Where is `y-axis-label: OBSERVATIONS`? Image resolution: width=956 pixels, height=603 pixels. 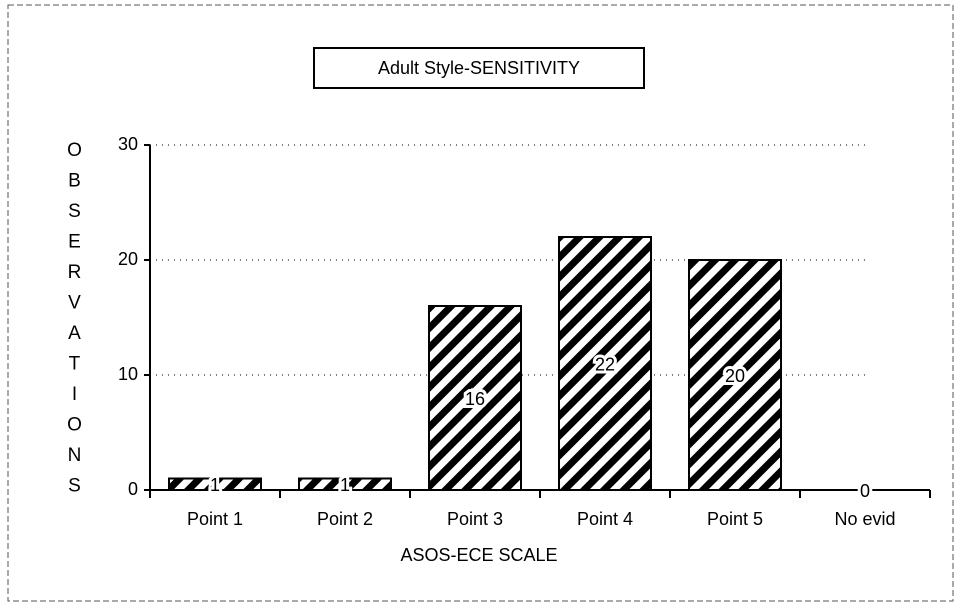
y-axis-label: OBSERVATIONS is located at coordinates (74, 323).